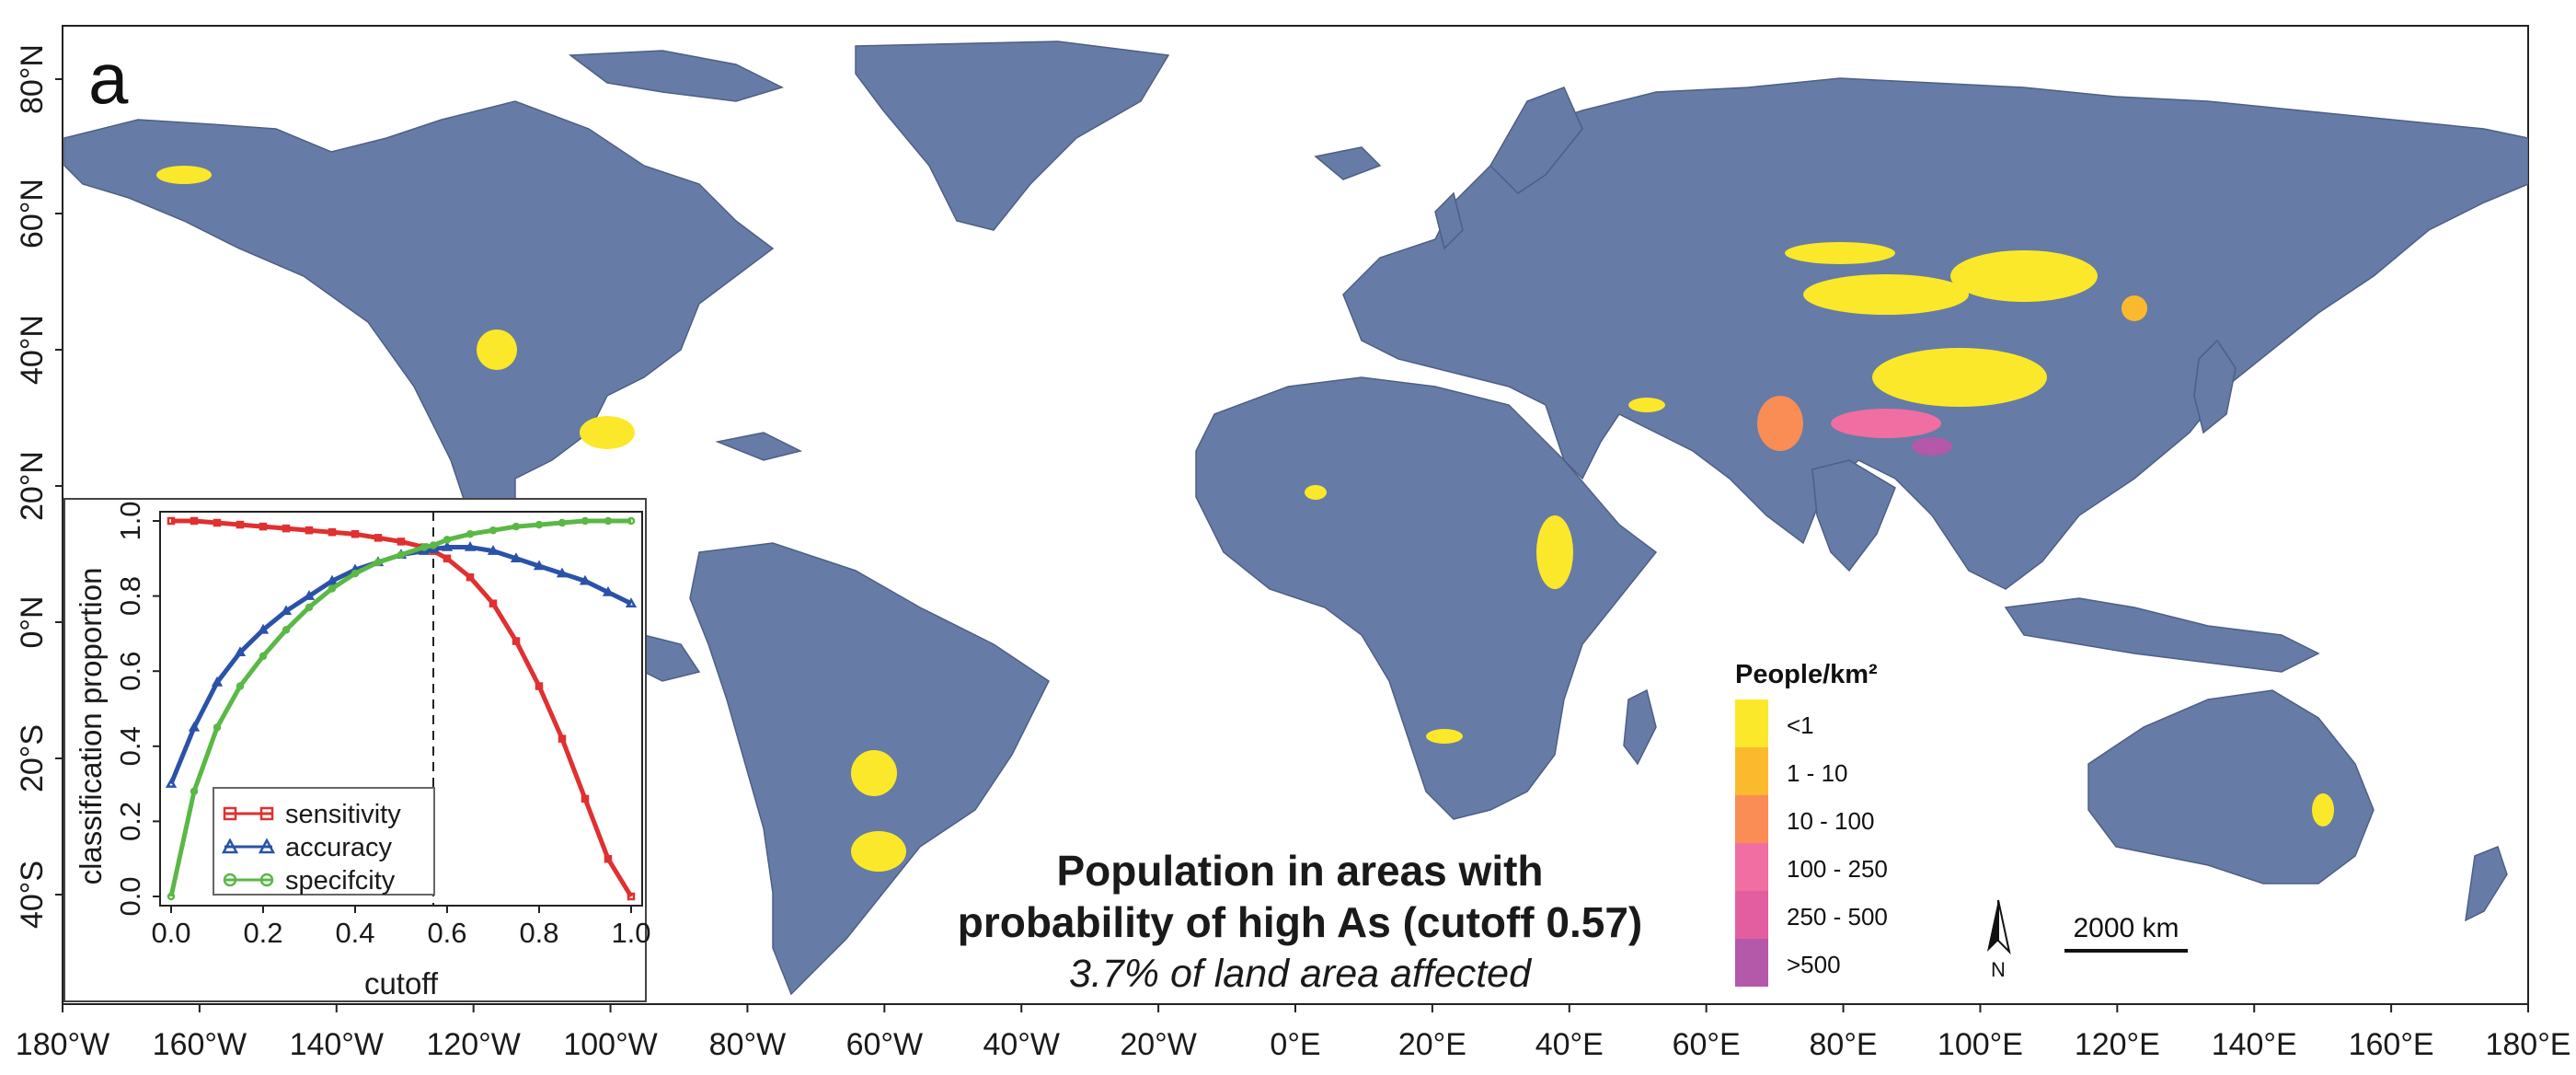  I want to click on scale-bar-label: 2000 km, so click(2126, 928).